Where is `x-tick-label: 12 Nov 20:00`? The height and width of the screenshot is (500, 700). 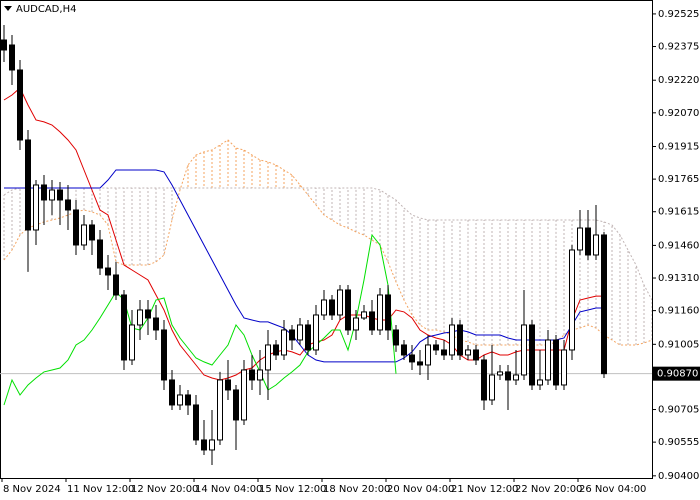
x-tick-label: 12 Nov 20:00 is located at coordinates (164, 489).